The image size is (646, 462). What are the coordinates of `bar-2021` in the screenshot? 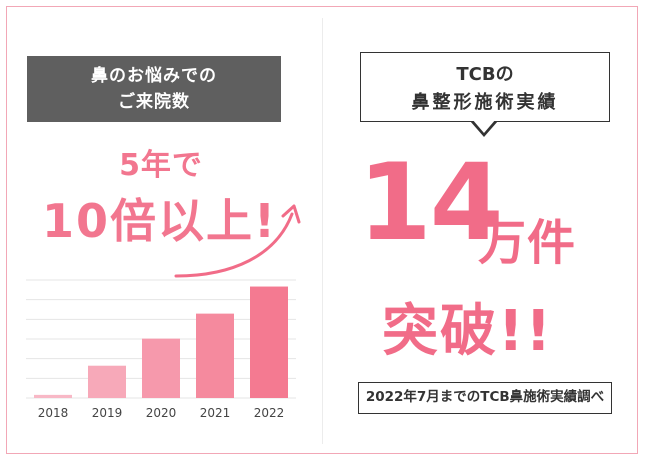 It's located at (215, 355).